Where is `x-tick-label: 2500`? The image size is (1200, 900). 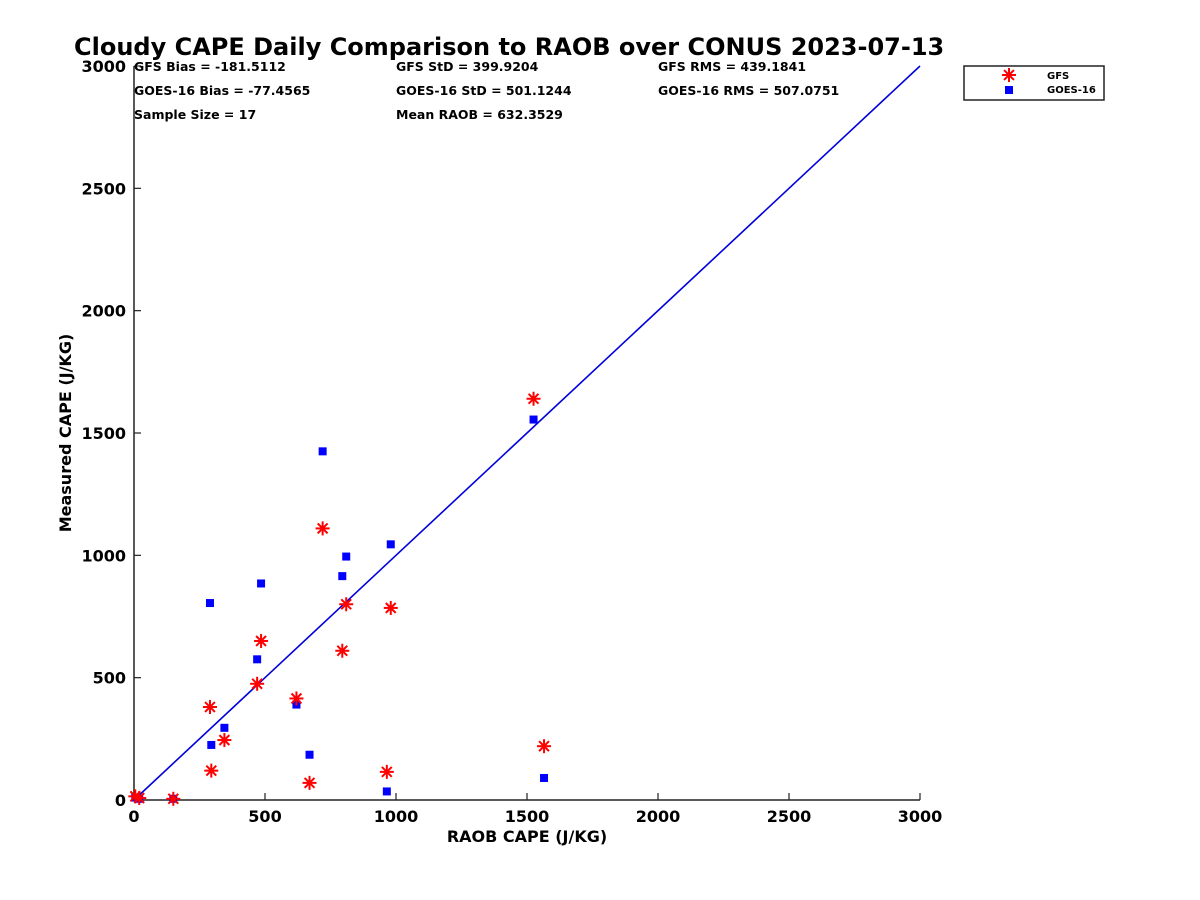
x-tick-label: 2500 is located at coordinates (789, 816).